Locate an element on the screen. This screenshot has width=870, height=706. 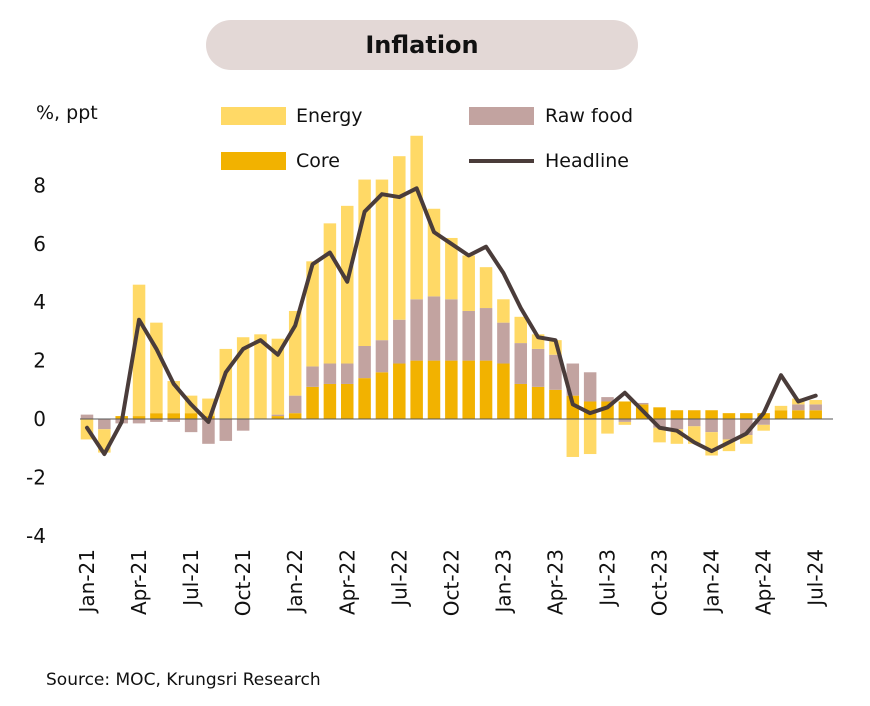
x-tick-label: Jan-24 is located at coordinates (712, 582).